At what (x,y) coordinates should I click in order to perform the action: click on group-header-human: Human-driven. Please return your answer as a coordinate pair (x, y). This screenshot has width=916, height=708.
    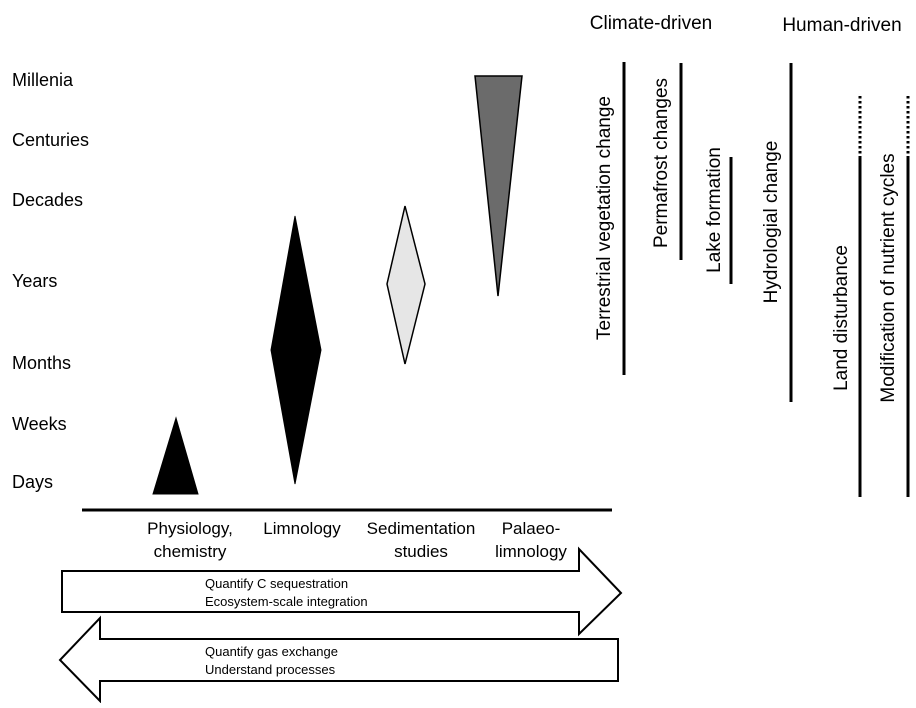
    Looking at the image, I should click on (841, 25).